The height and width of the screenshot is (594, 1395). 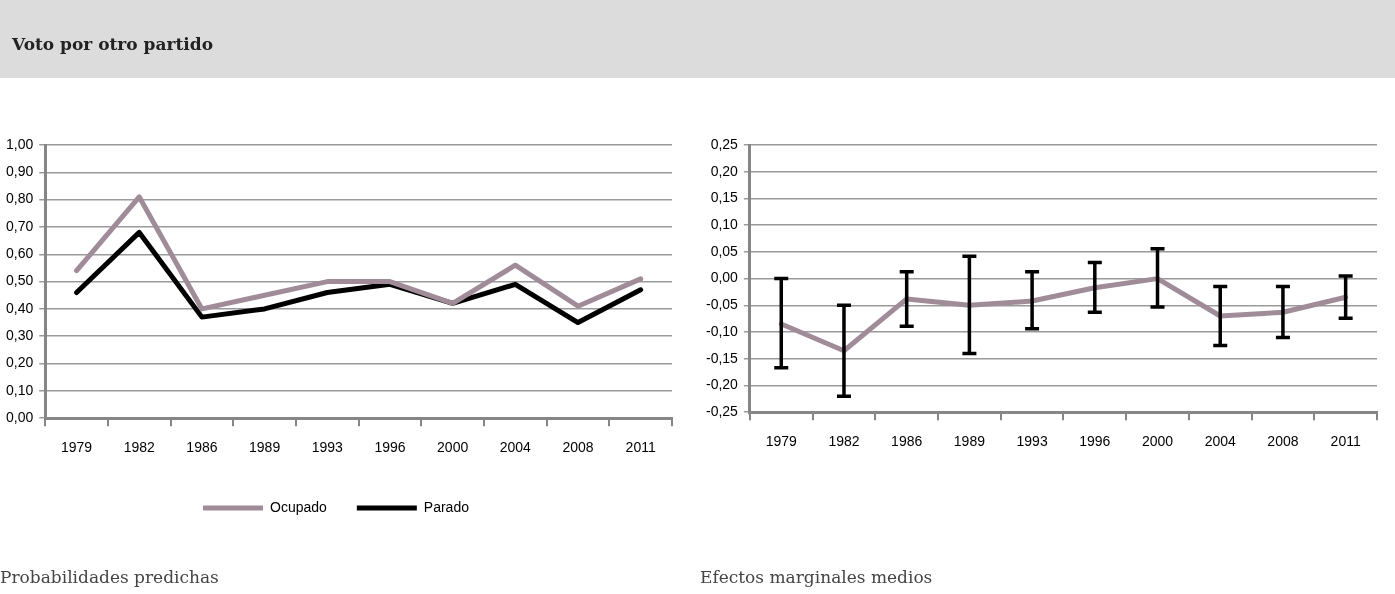 What do you see at coordinates (20, 225) in the screenshot?
I see `y-tick-label: 0,70` at bounding box center [20, 225].